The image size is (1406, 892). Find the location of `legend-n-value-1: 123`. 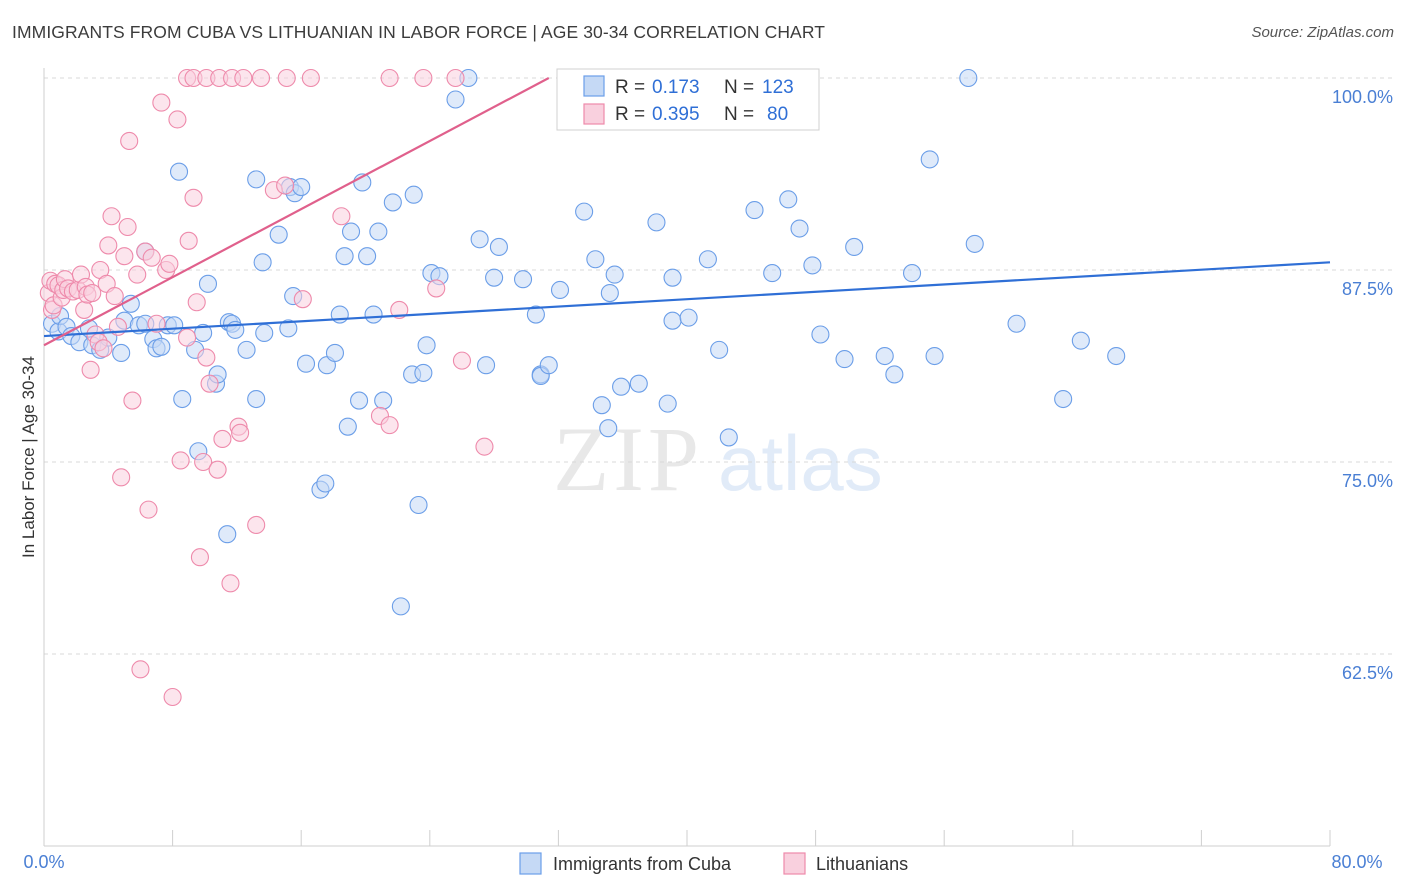

legend-n-value-1: 123 is located at coordinates (778, 87).